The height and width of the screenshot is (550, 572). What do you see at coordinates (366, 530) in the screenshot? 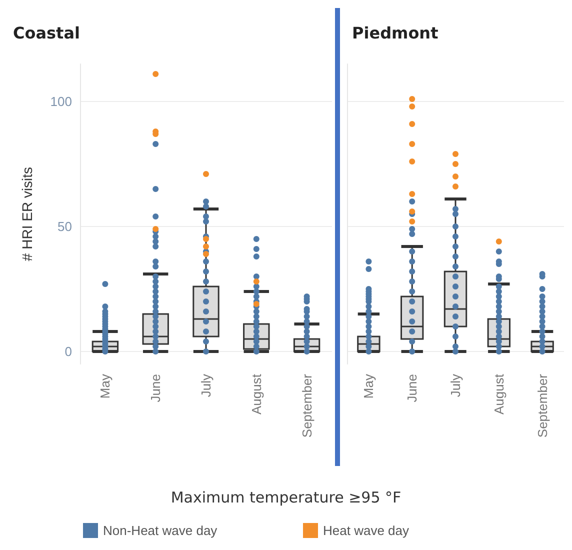
I see `legend-label: Heat wave day` at bounding box center [366, 530].